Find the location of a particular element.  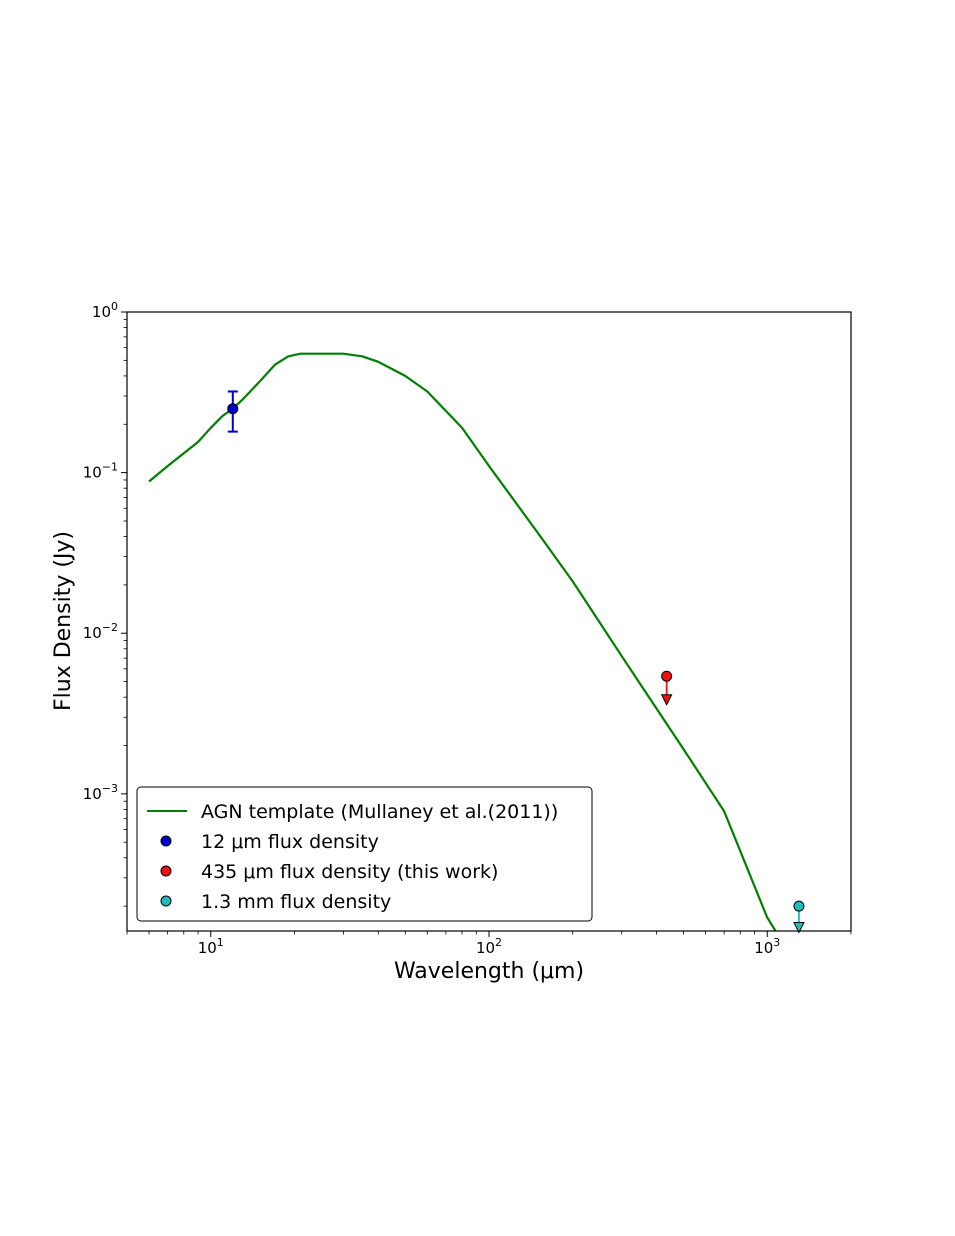

legend-marker-435um is located at coordinates (166, 871).